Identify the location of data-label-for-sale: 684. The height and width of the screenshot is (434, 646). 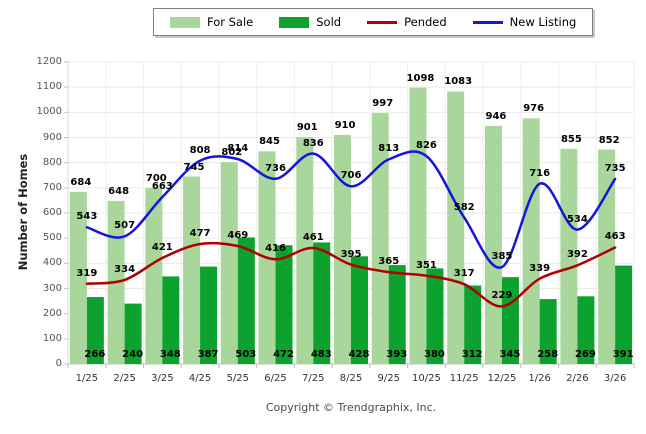
(81, 182).